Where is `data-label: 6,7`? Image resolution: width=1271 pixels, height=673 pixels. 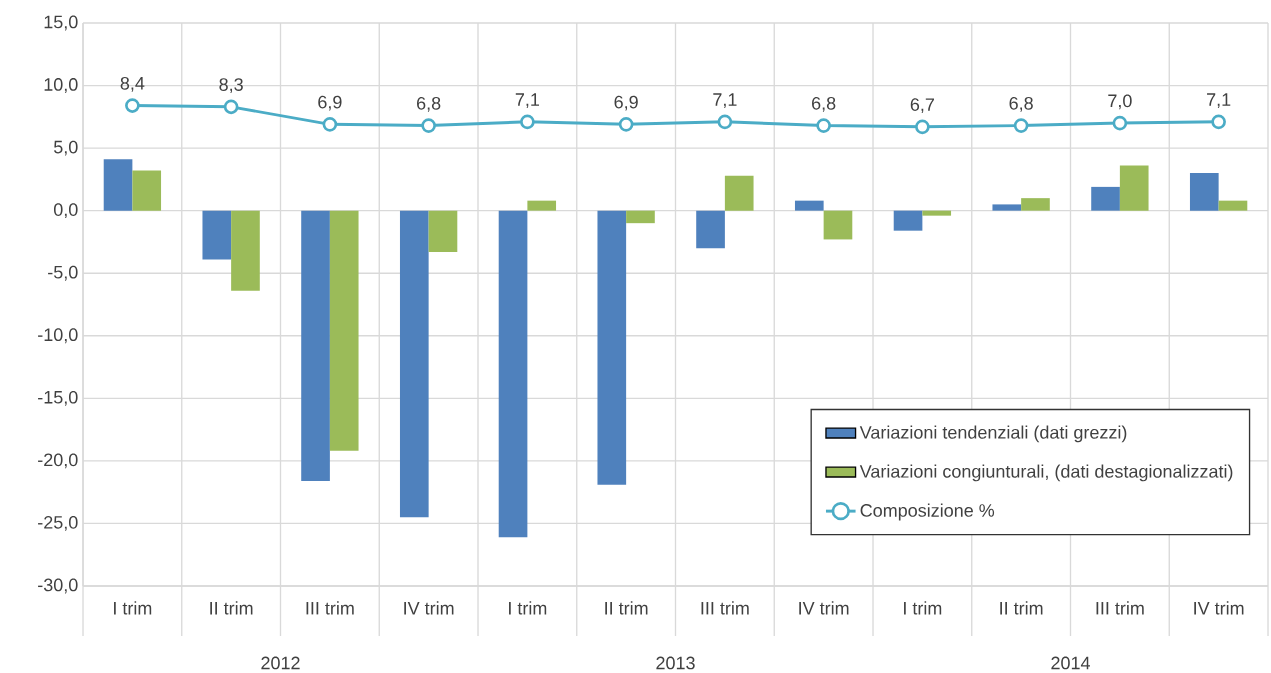 data-label: 6,7 is located at coordinates (922, 106).